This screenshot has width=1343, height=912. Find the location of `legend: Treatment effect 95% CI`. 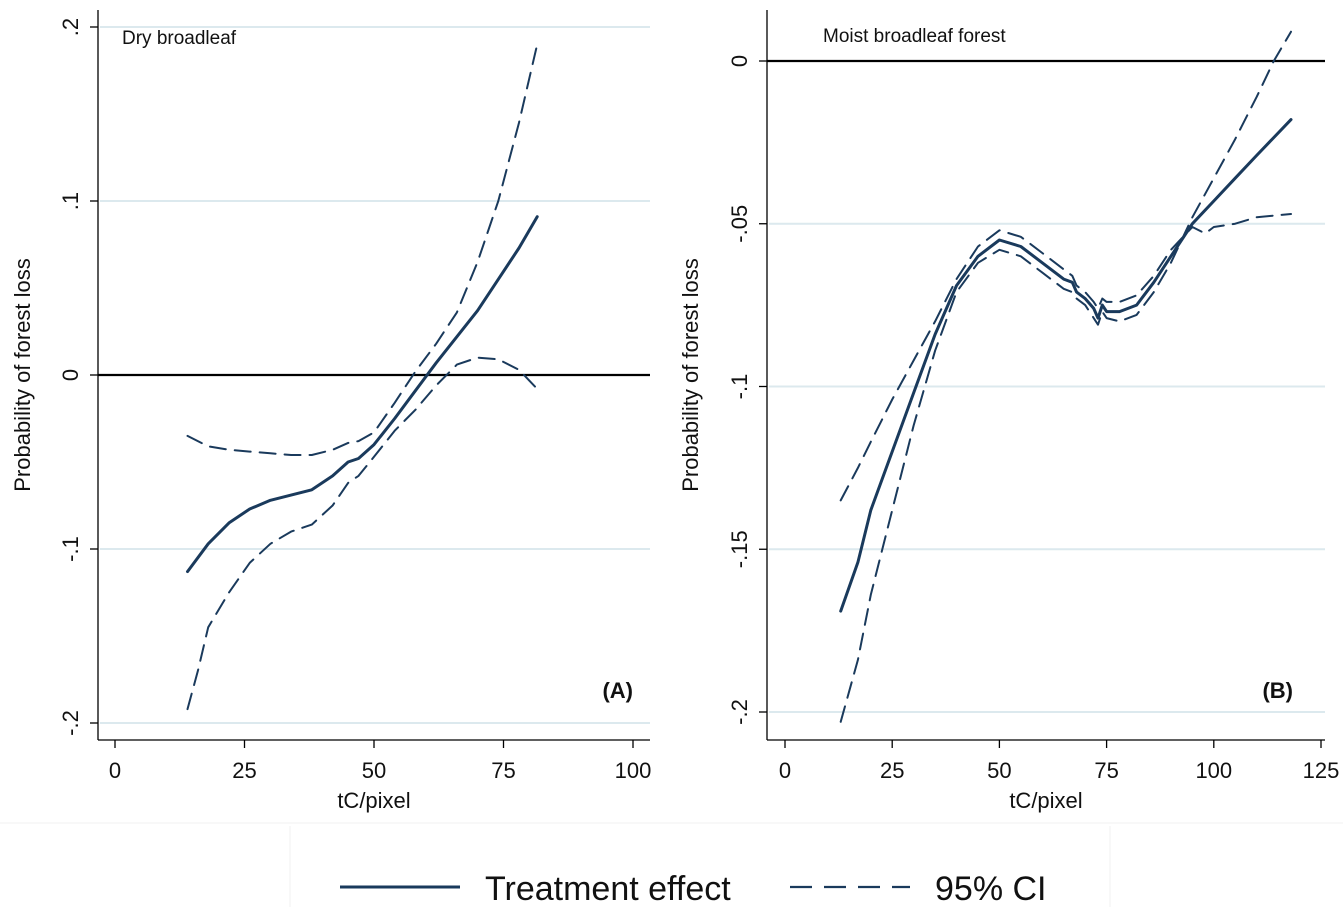

legend: Treatment effect 95% CI is located at coordinates (693, 889).